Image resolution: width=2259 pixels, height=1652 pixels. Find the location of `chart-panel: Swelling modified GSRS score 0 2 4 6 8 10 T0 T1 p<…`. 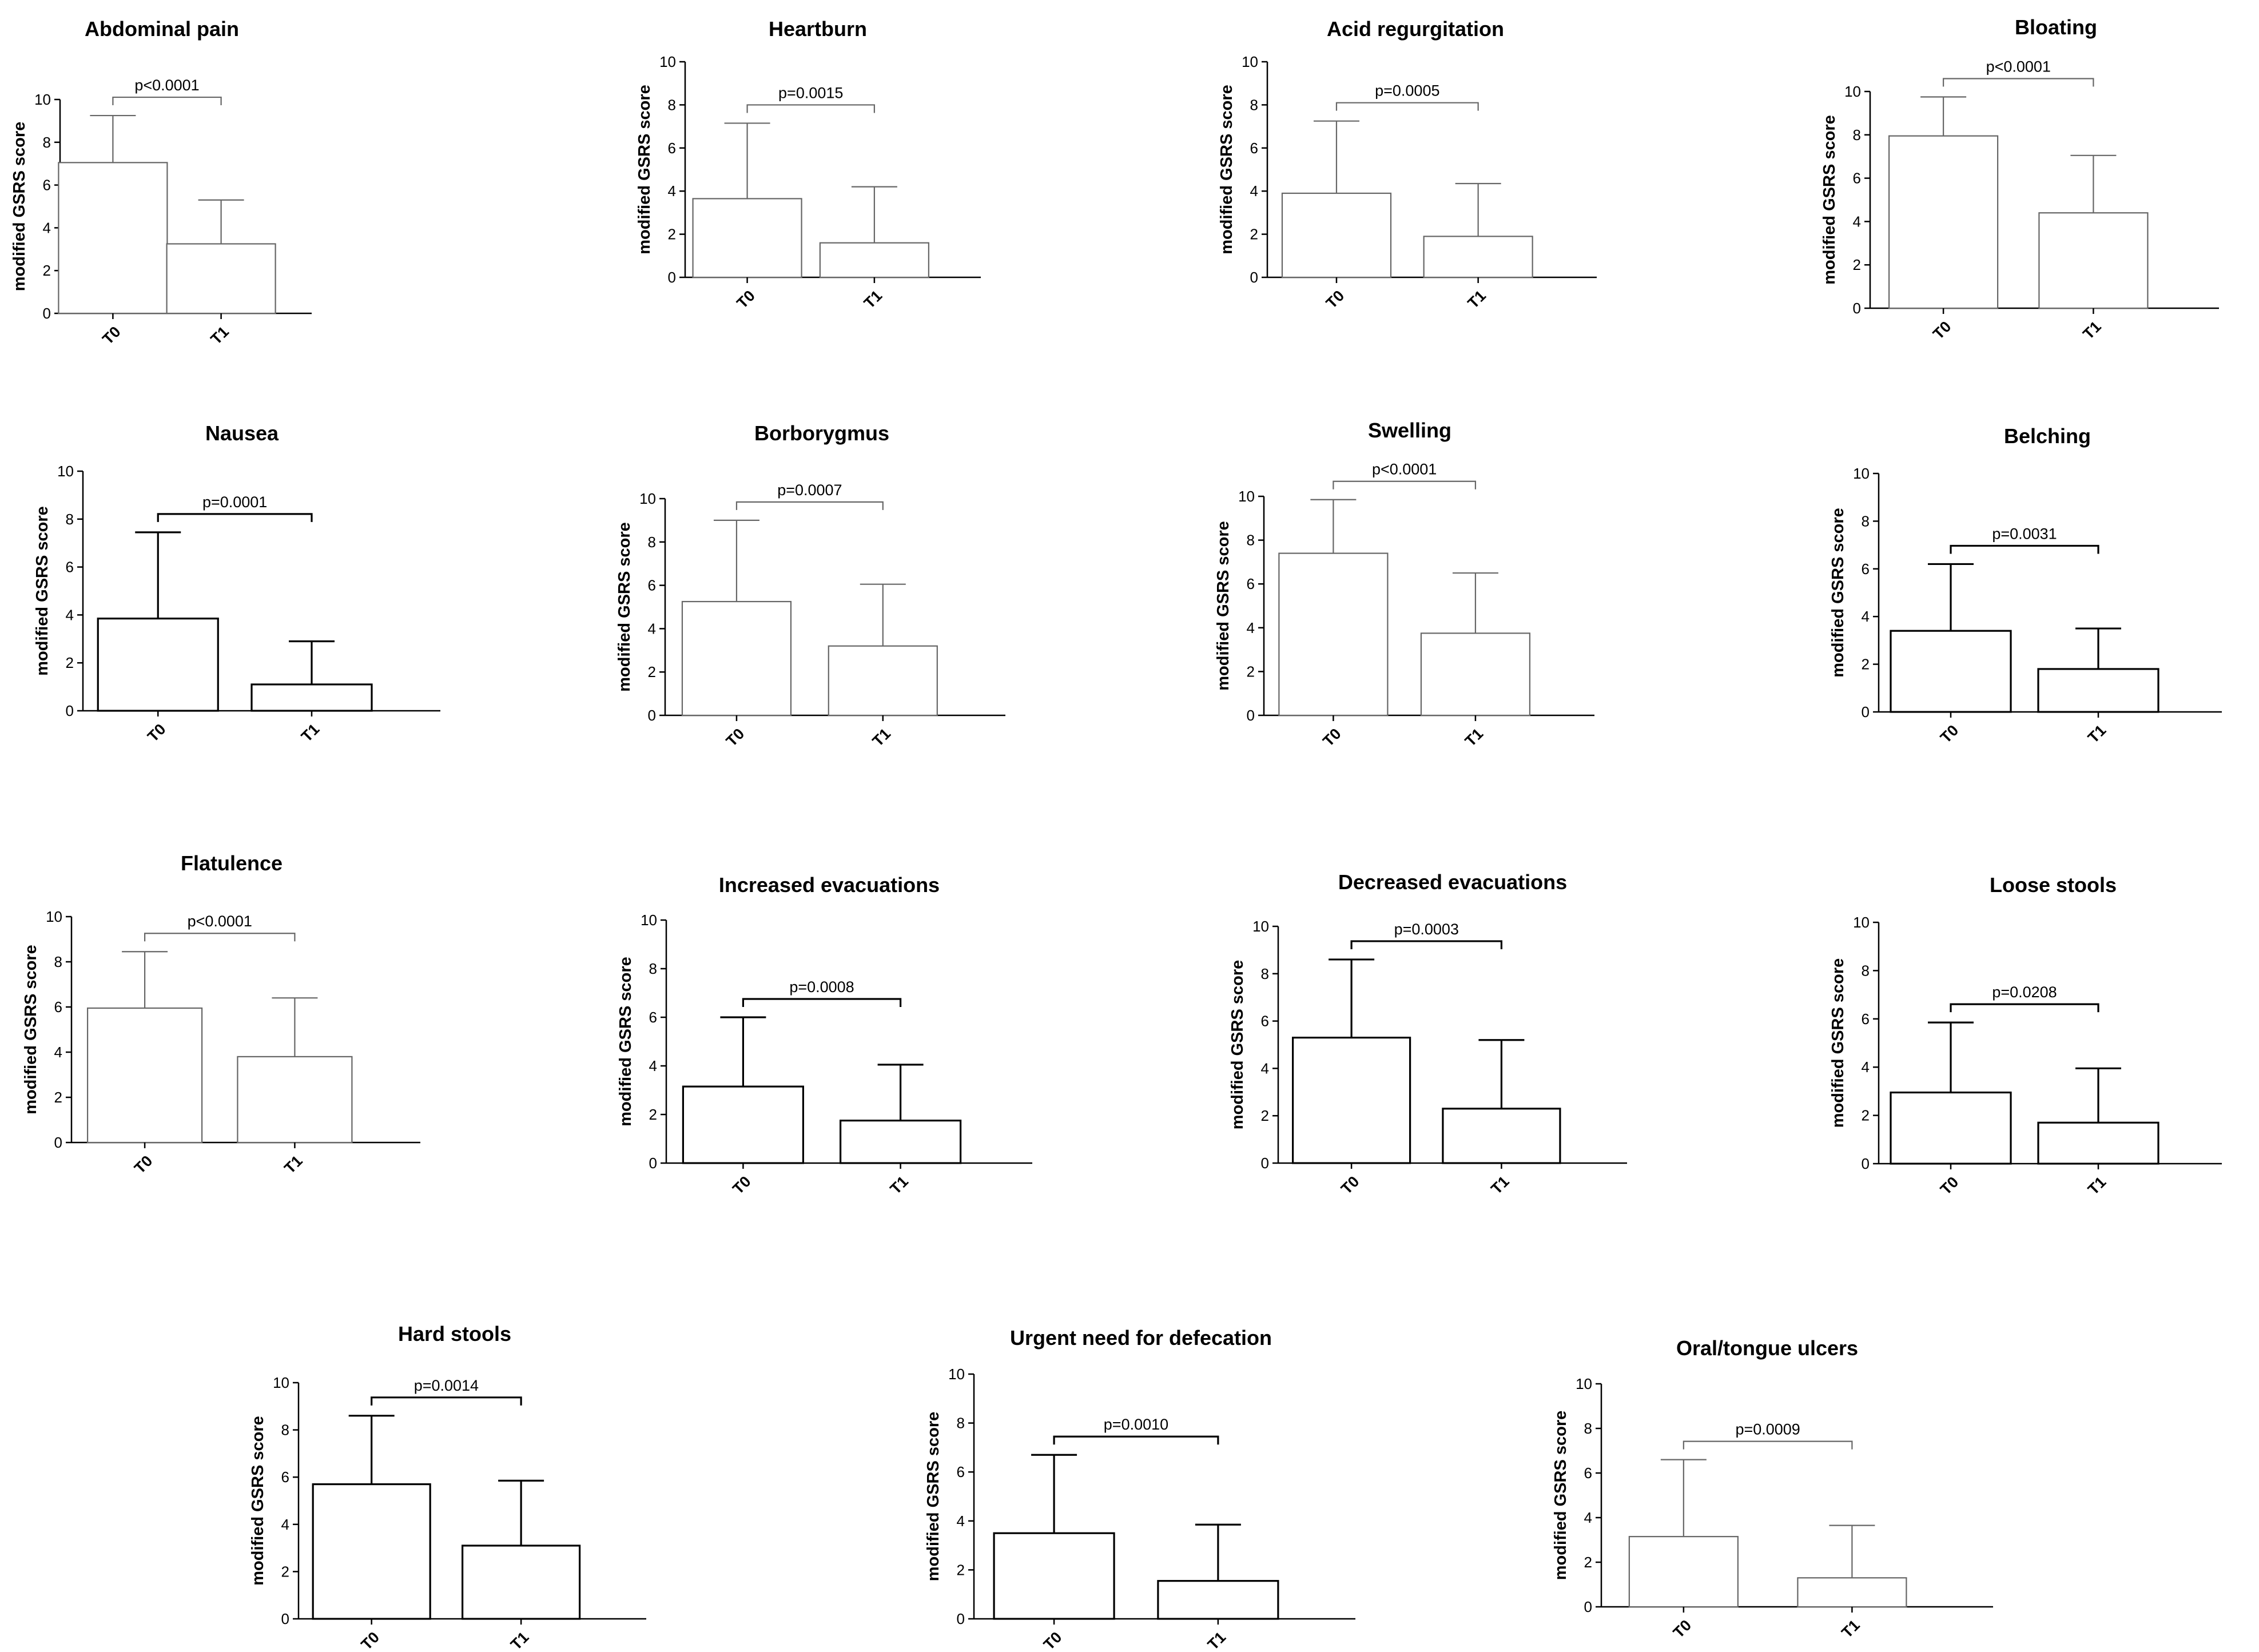

chart-panel: Swelling modified GSRS score 0 2 4 6 8 10 T0 T1 p<… is located at coordinates (1404, 584).